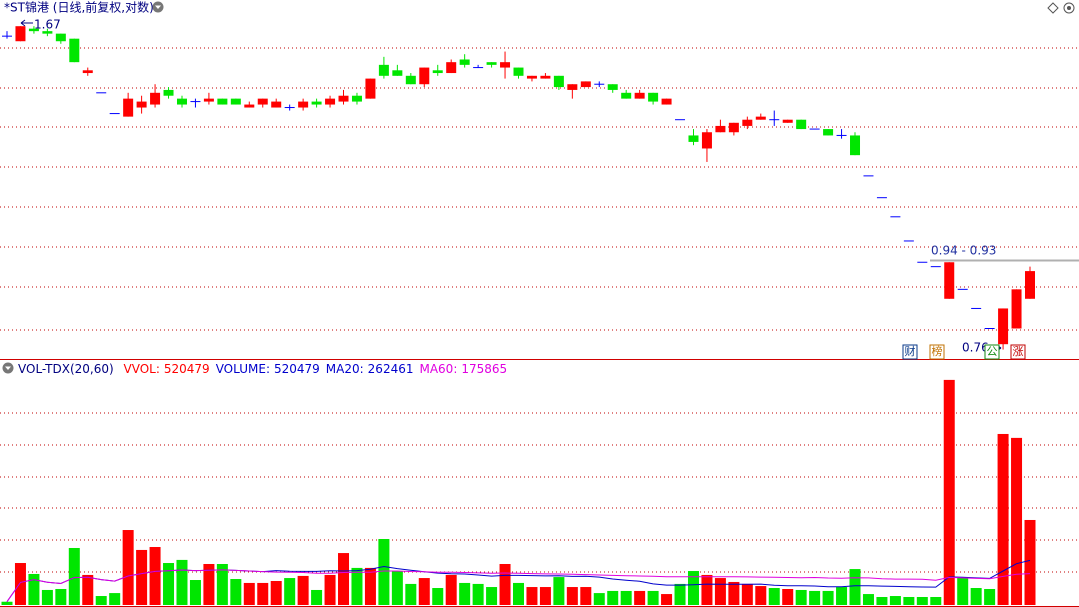 The height and width of the screenshot is (607, 1079). I want to click on title-menu-icon, so click(158, 7).